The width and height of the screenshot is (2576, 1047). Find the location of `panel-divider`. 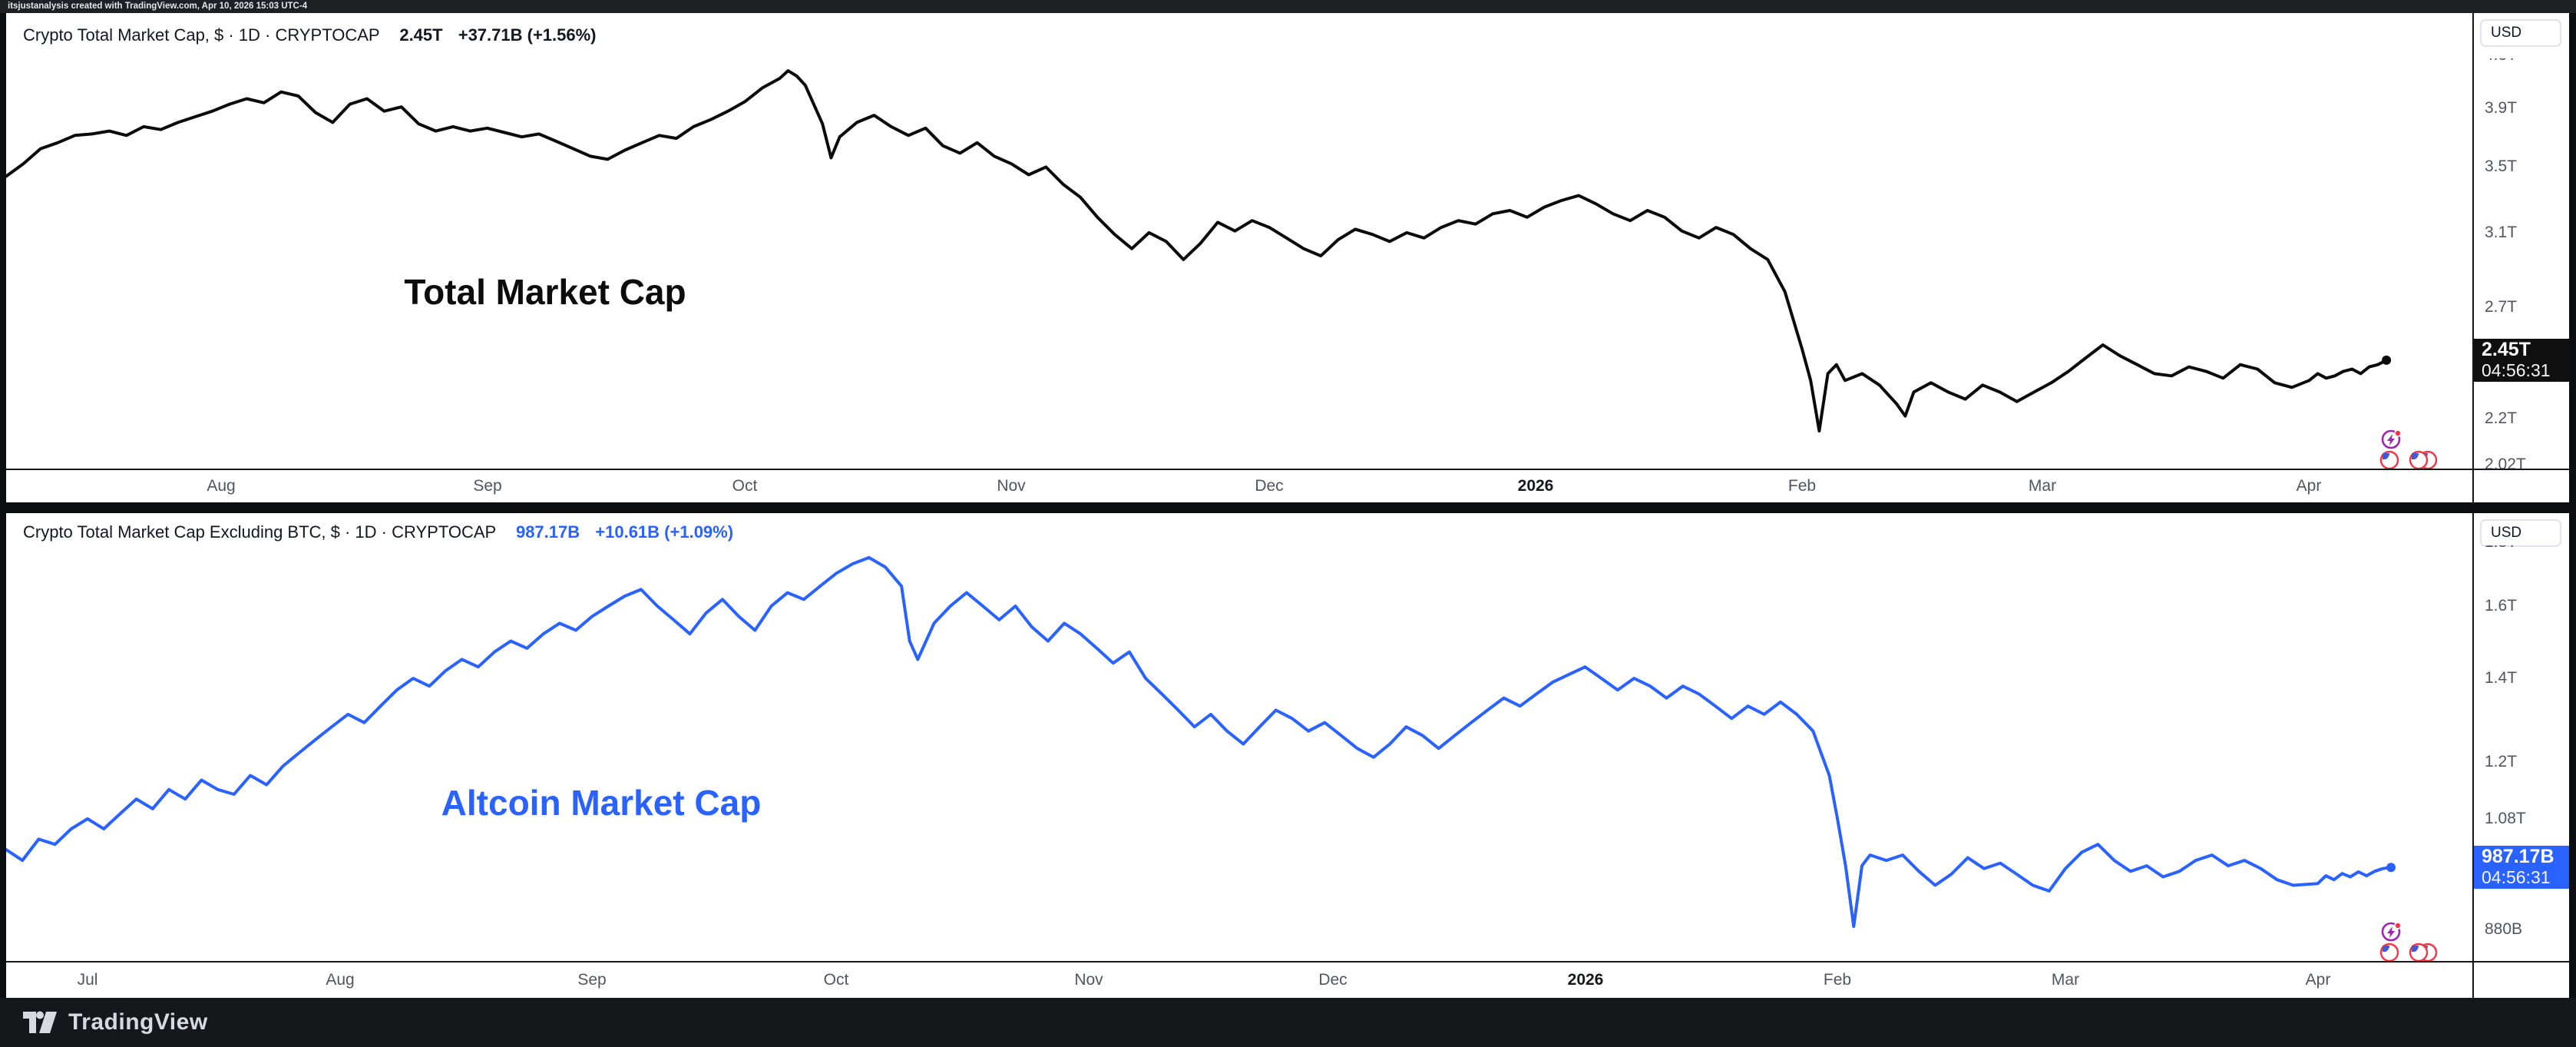

panel-divider is located at coordinates (1288, 507).